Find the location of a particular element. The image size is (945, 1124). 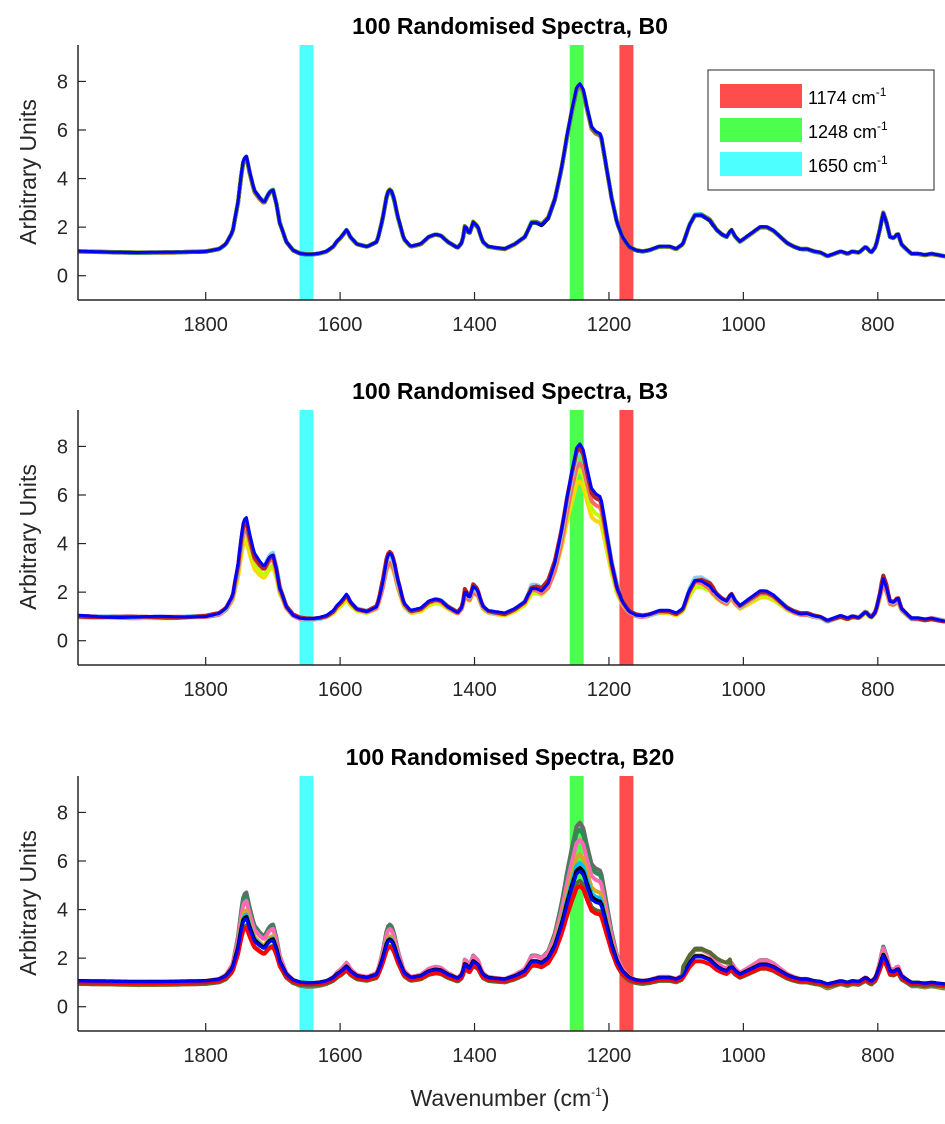

chart-title: 100 Randomised Spectra, B20 is located at coordinates (510, 757).